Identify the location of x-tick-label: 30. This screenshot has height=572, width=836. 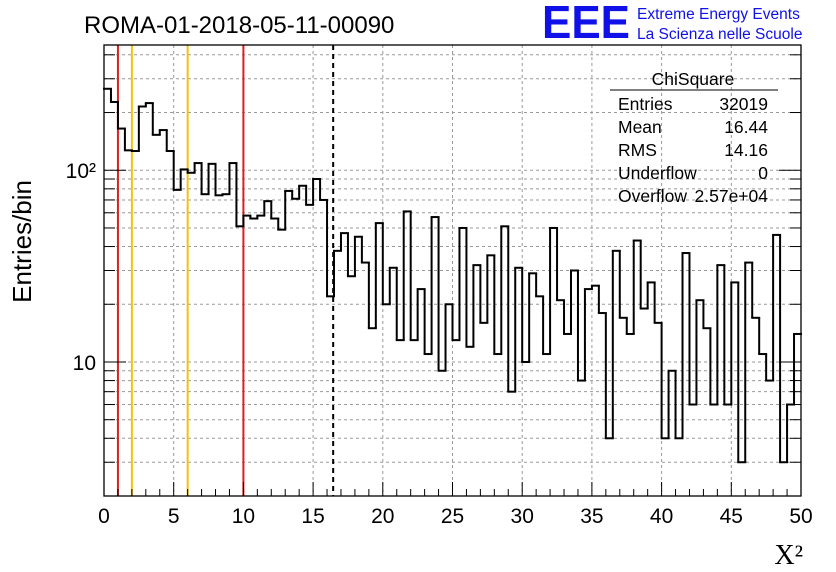
(522, 516).